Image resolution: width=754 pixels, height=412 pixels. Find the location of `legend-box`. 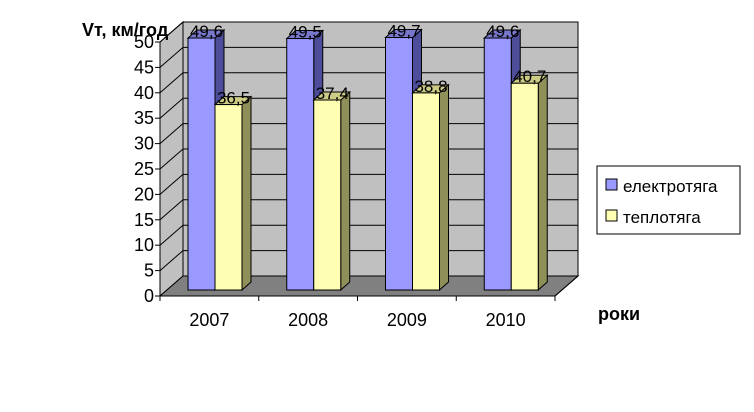

legend-box is located at coordinates (668, 200).